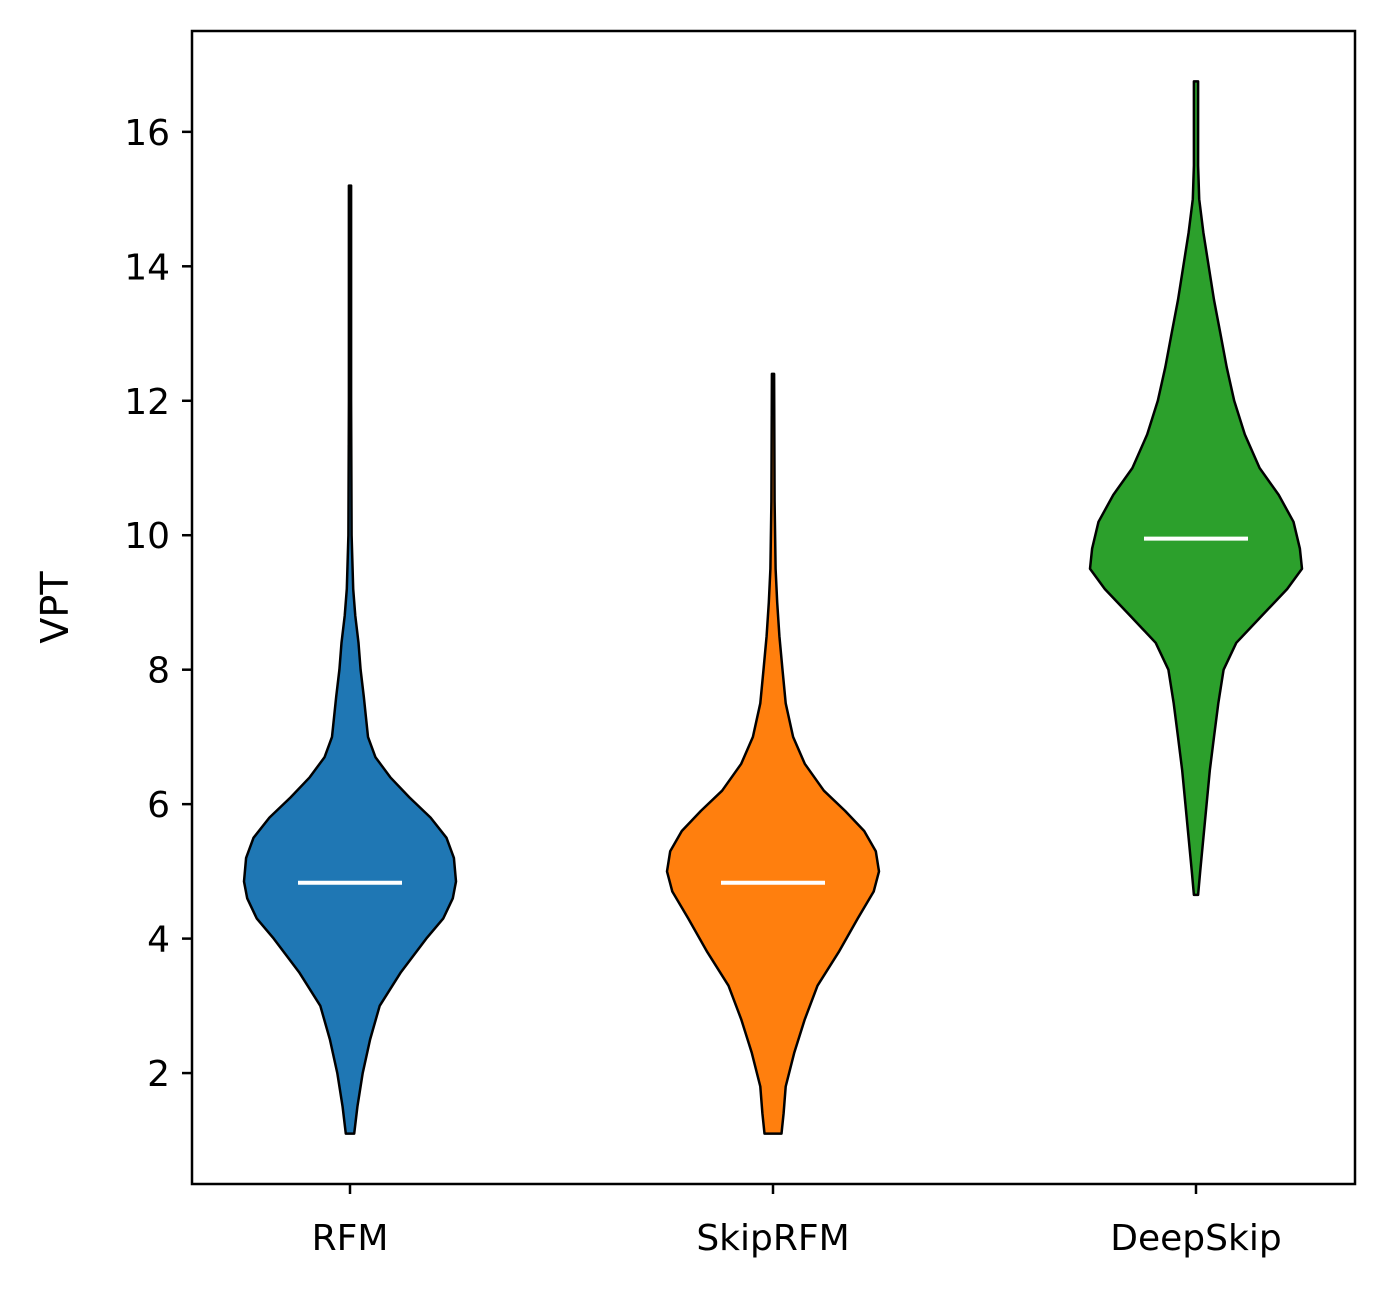 This screenshot has width=1383, height=1292. I want to click on violin-rfm, so click(350, 659).